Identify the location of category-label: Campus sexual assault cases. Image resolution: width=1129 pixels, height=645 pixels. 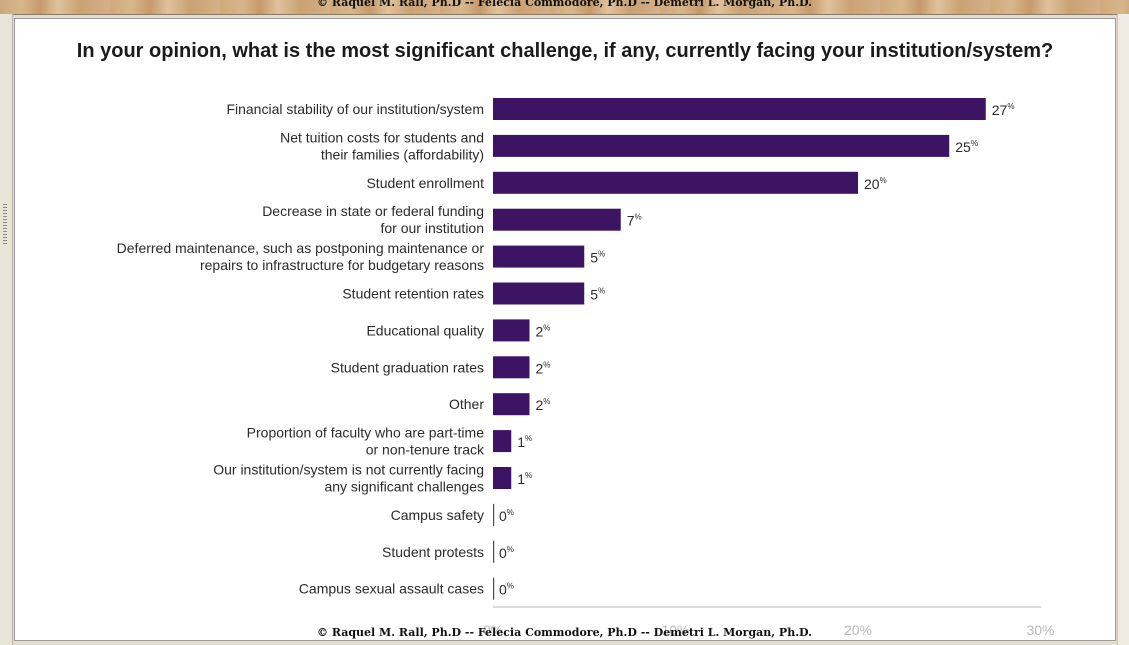
(391, 589).